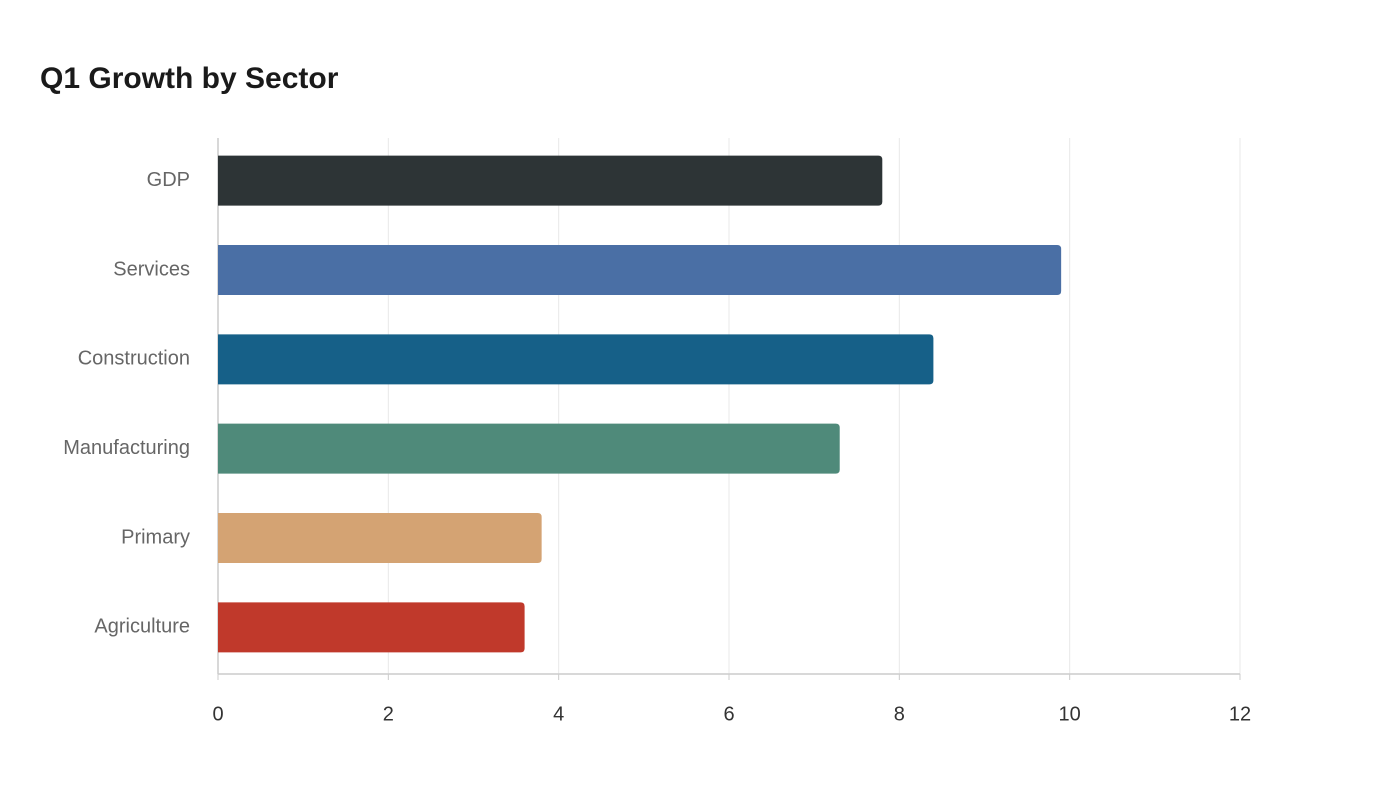 The height and width of the screenshot is (800, 1400). Describe the element at coordinates (168, 180) in the screenshot. I see `y-tick-label: GDP` at that location.